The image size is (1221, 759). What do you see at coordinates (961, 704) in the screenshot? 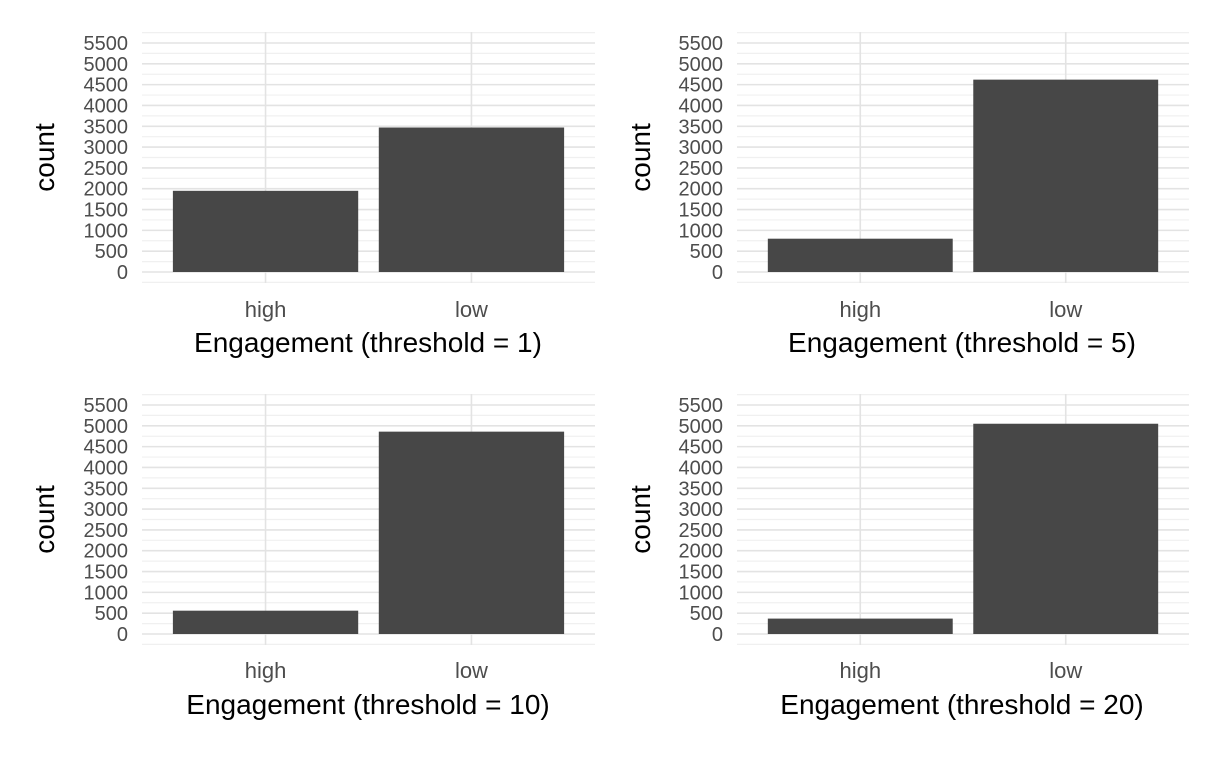
I see `x-axis-title: Engagement (threshold = 20)` at bounding box center [961, 704].